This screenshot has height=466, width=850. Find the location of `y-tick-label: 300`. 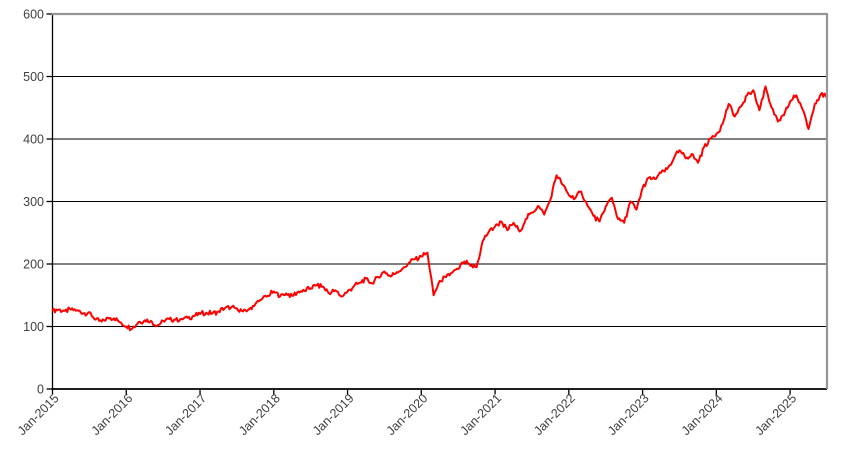

y-tick-label: 300 is located at coordinates (33, 202).